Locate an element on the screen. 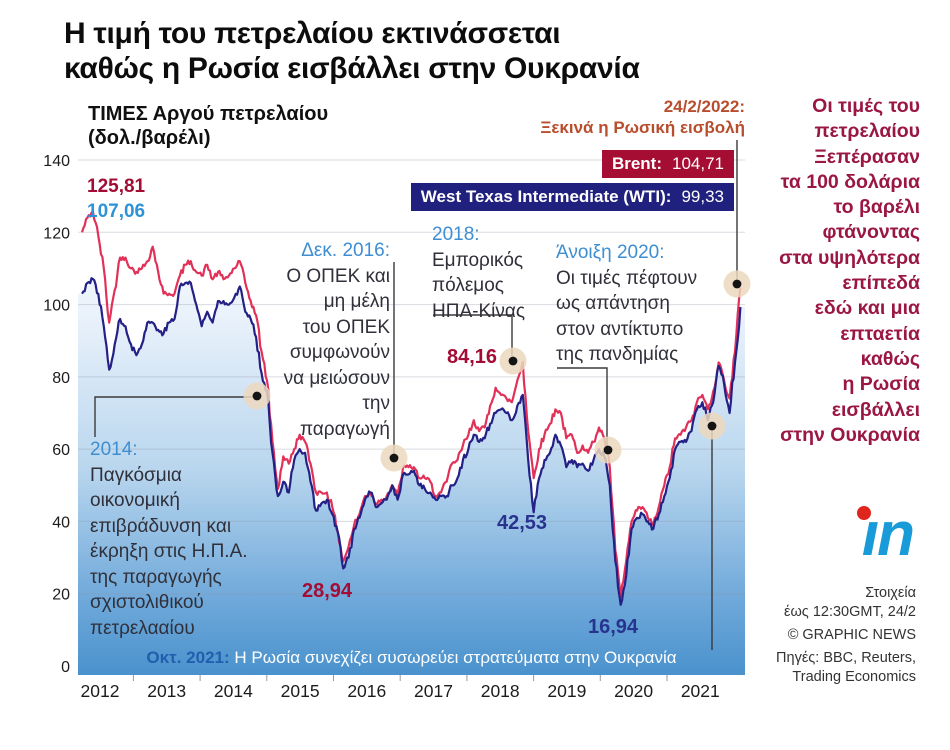 This screenshot has width=950, height=750. brent-price-badge: Brent: 104,71 is located at coordinates (667, 164).